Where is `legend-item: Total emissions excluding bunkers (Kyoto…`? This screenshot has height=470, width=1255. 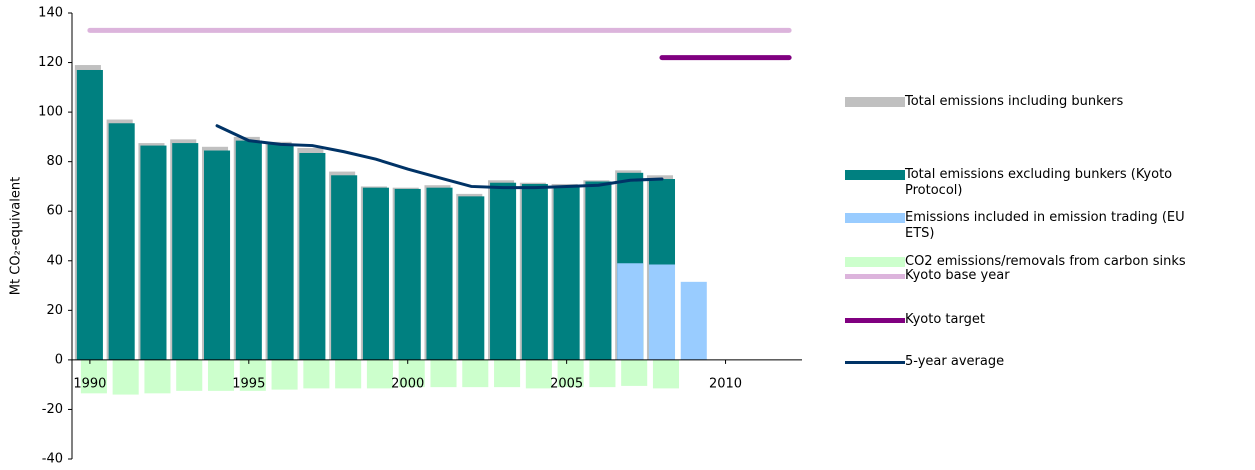
legend-item: Total emissions excluding bunkers (Kyoto… is located at coordinates (1045, 183).